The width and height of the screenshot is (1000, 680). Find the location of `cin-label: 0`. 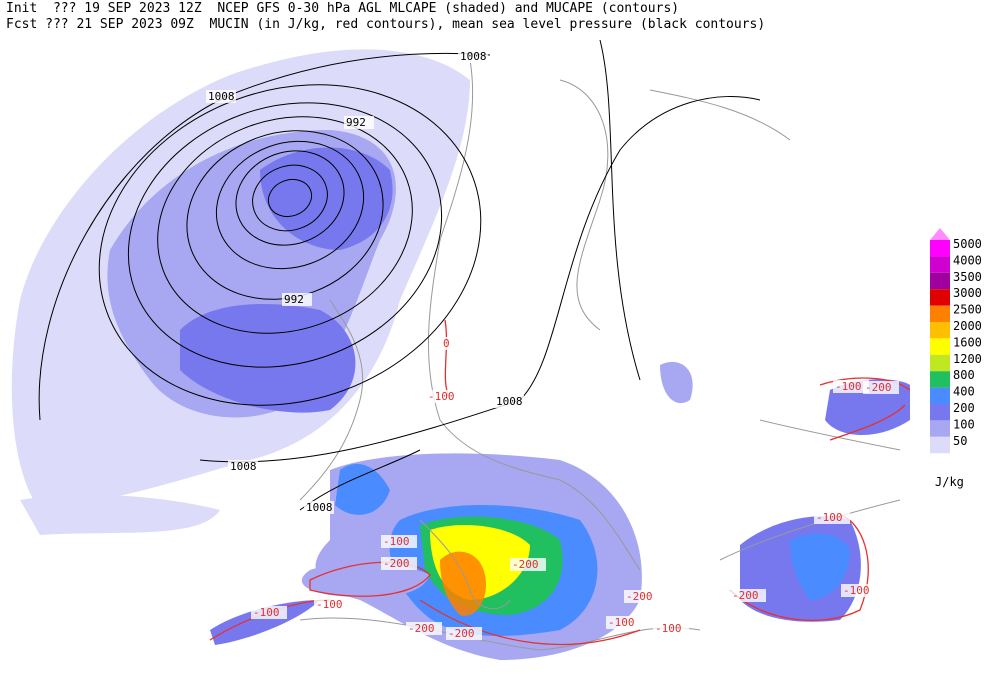

cin-label: 0 is located at coordinates (446, 343).